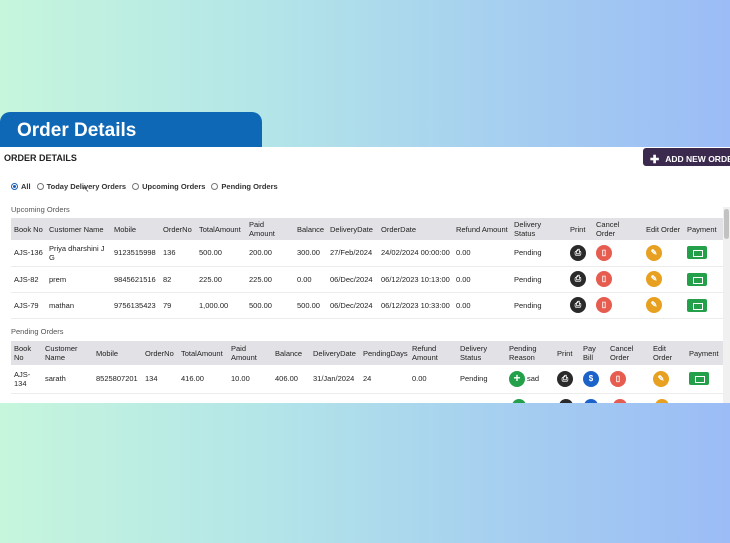 This screenshot has width=730, height=543. I want to click on vertical-scrollbar, so click(726, 305).